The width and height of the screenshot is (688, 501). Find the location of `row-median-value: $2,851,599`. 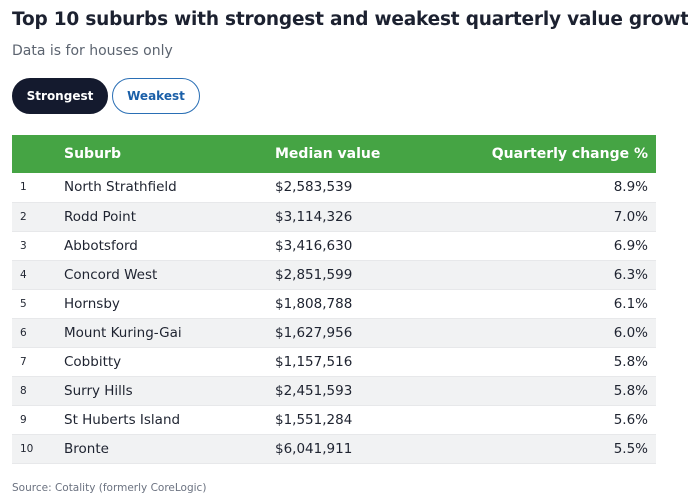

row-median-value: $2,851,599 is located at coordinates (380, 275).